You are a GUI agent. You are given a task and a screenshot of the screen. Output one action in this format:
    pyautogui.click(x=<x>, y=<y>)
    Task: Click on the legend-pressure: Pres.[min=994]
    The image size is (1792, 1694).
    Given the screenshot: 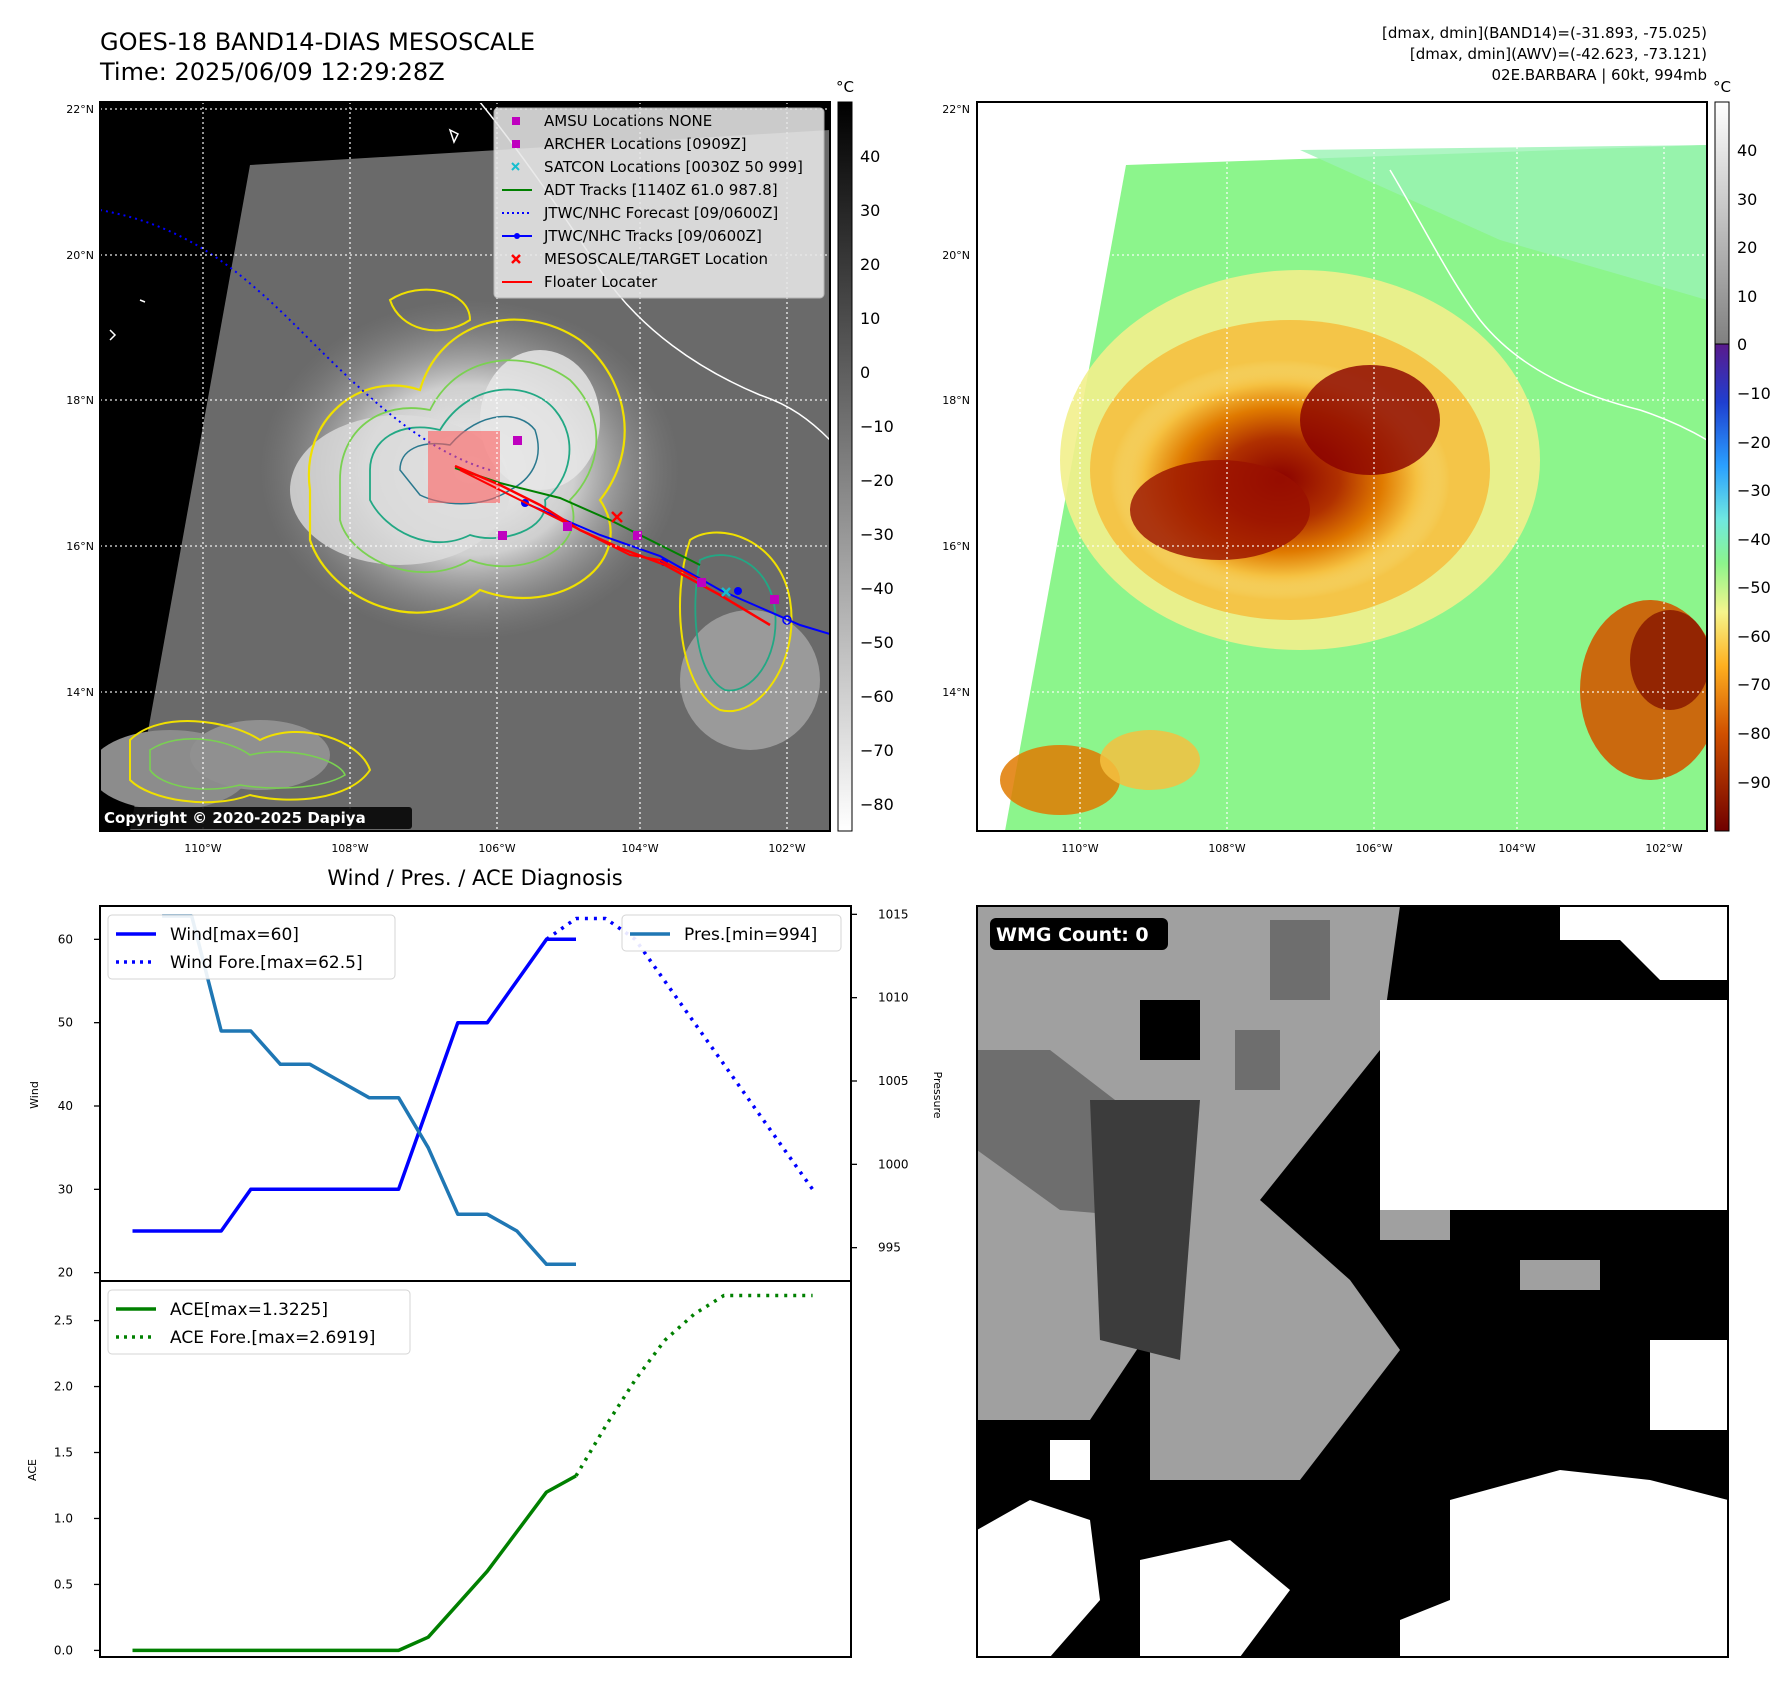 What is the action you would take?
    pyautogui.click(x=750, y=935)
    